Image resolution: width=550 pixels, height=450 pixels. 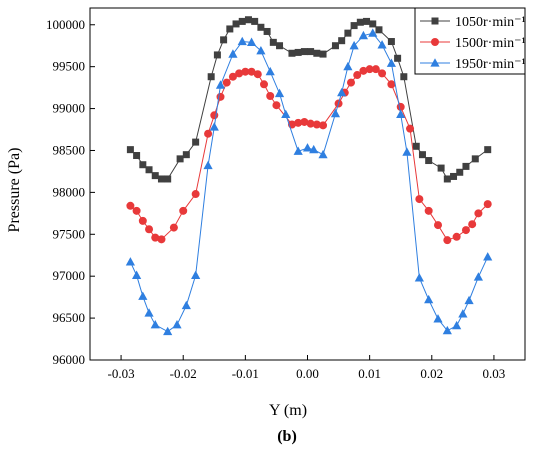 What do you see at coordinates (431, 373) in the screenshot?
I see `x-tick-label: 0.02` at bounding box center [431, 373].